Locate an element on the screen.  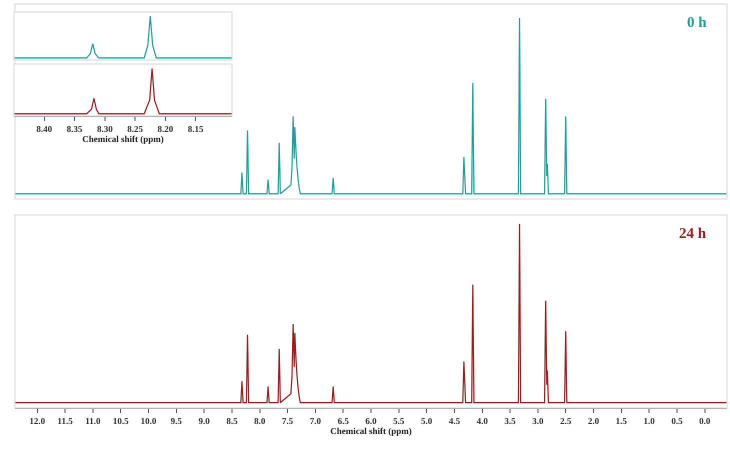
x-tick-label: 8.40 is located at coordinates (44, 129).